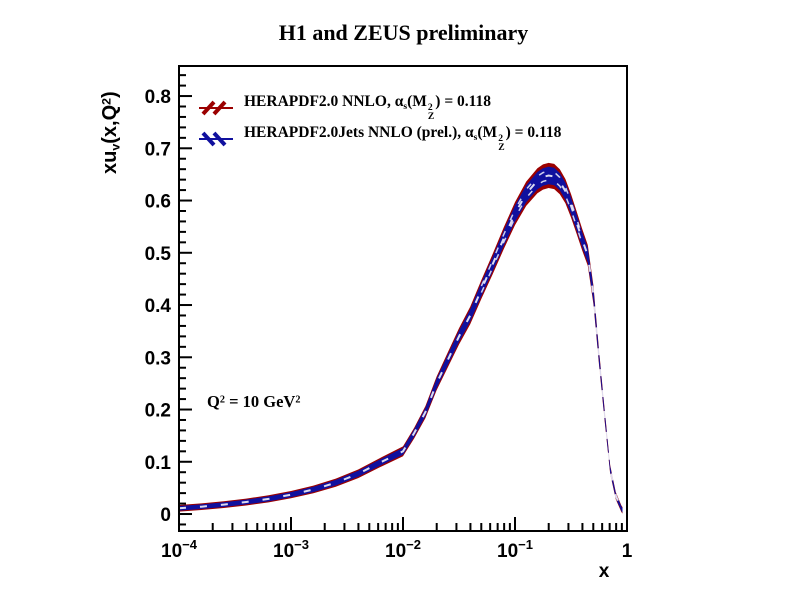 The width and height of the screenshot is (794, 595). Describe the element at coordinates (165, 515) in the screenshot. I see `y-tick-label: 0` at that location.